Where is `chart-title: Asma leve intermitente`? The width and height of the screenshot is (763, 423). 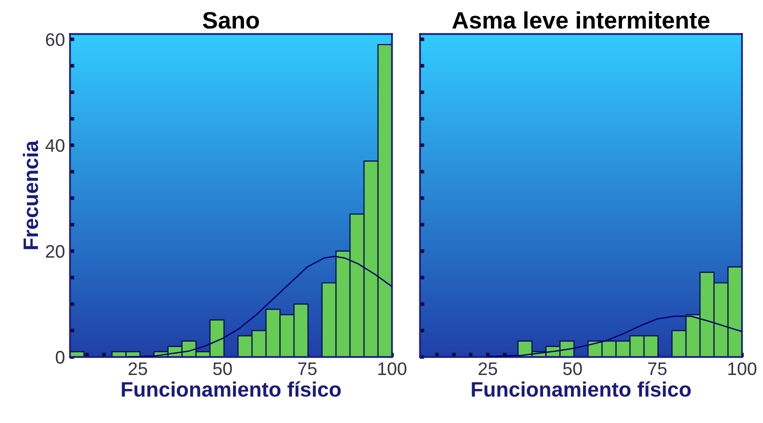
chart-title: Asma leve intermitente is located at coordinates (581, 20).